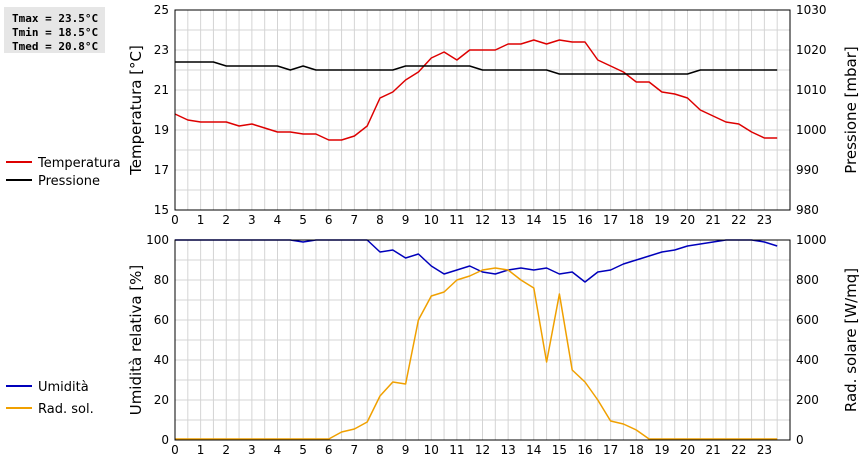  Describe the element at coordinates (161, 210) in the screenshot. I see `y-tick-label-left: 15` at that location.